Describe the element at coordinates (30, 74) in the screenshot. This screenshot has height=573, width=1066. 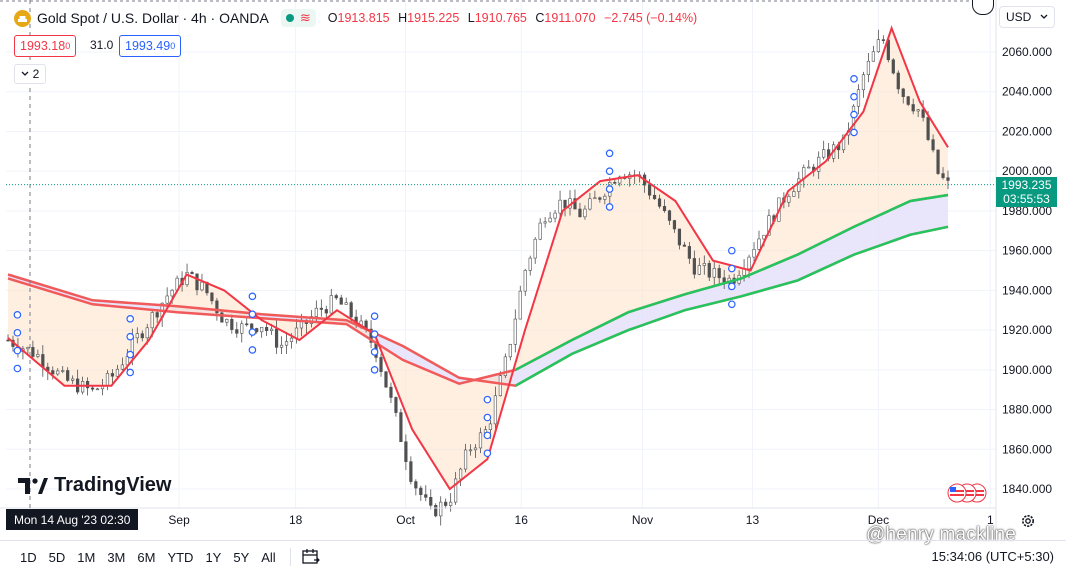
I see `indicators-toggle-button: 2` at that location.